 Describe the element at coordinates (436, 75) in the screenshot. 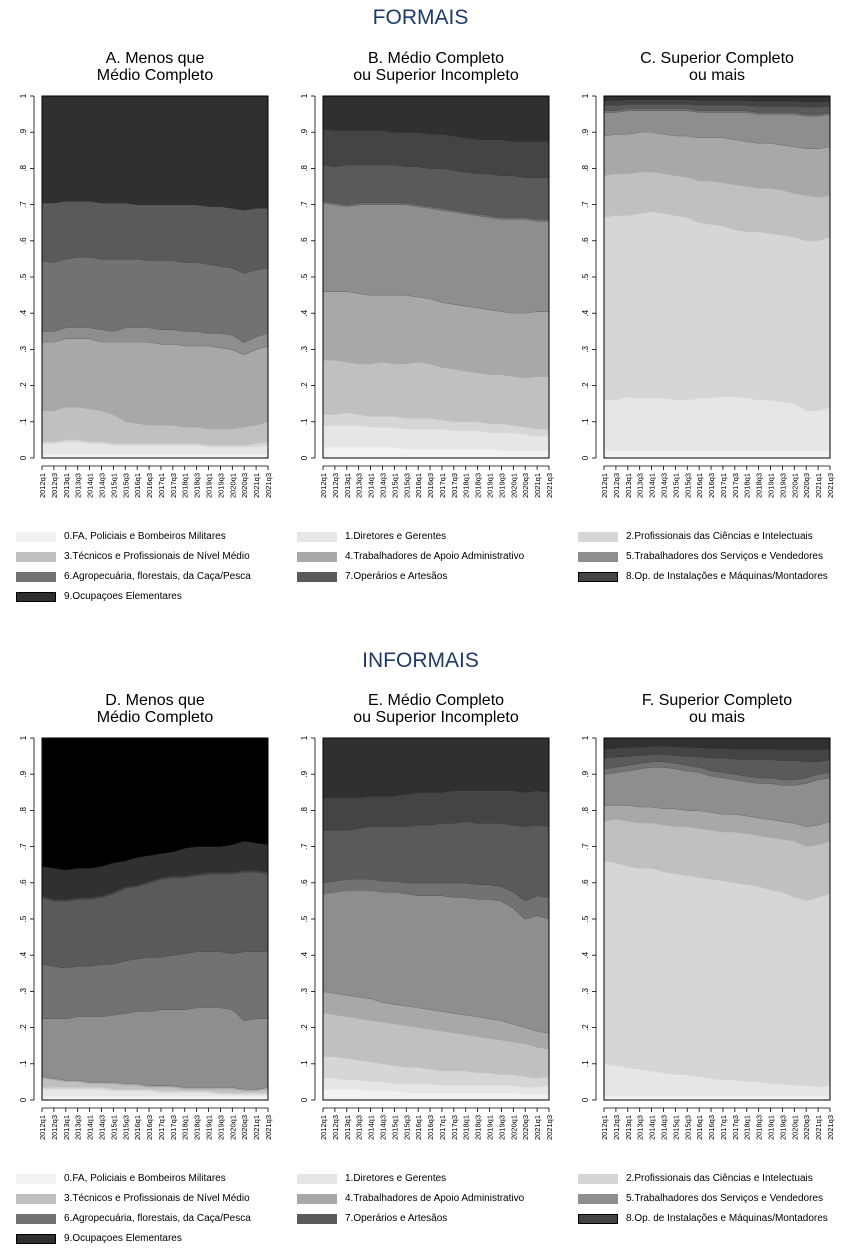

I see `chart-title-line: ou Superior Incompleto` at that location.